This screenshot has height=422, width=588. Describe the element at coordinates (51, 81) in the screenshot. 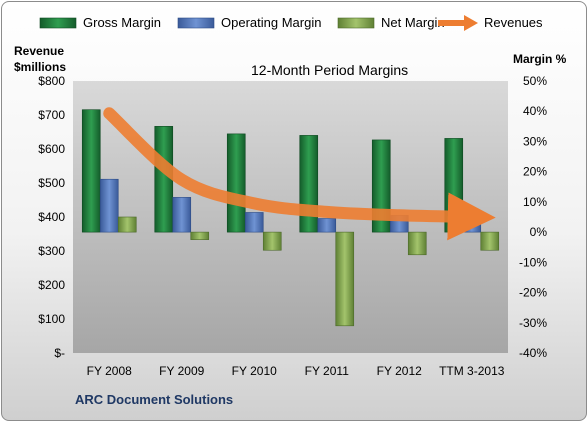

I see `left-tick-label: $800` at that location.